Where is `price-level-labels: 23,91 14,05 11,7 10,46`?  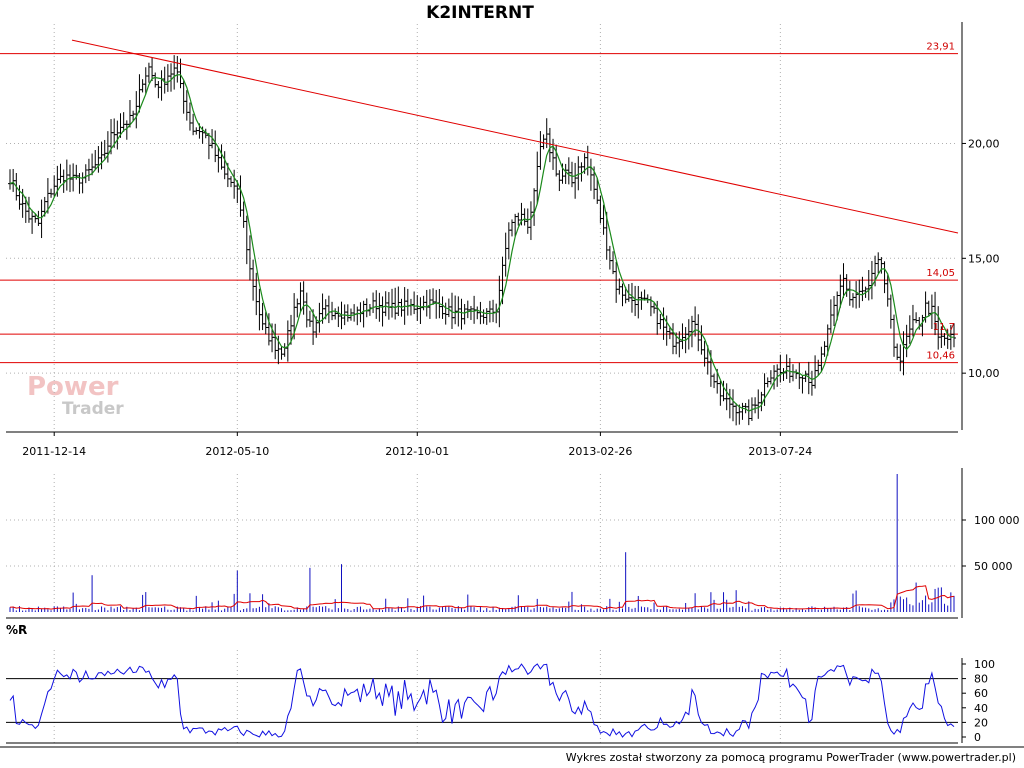 price-level-labels: 23,91 14,05 11,7 10,46 is located at coordinates (940, 202).